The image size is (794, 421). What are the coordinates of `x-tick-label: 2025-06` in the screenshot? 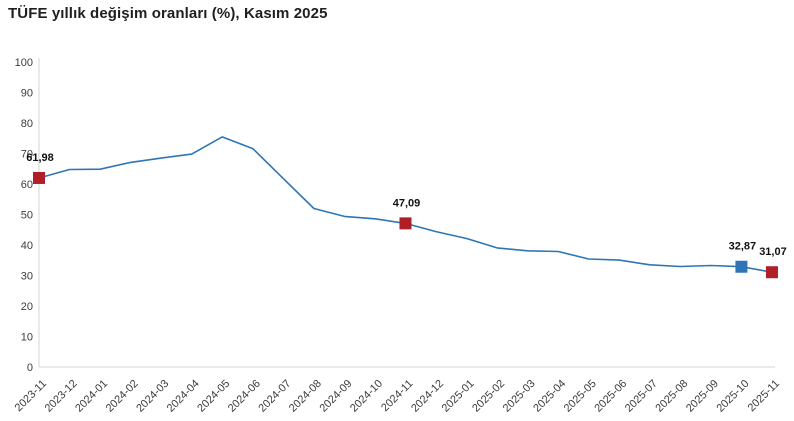 It's located at (610, 396).